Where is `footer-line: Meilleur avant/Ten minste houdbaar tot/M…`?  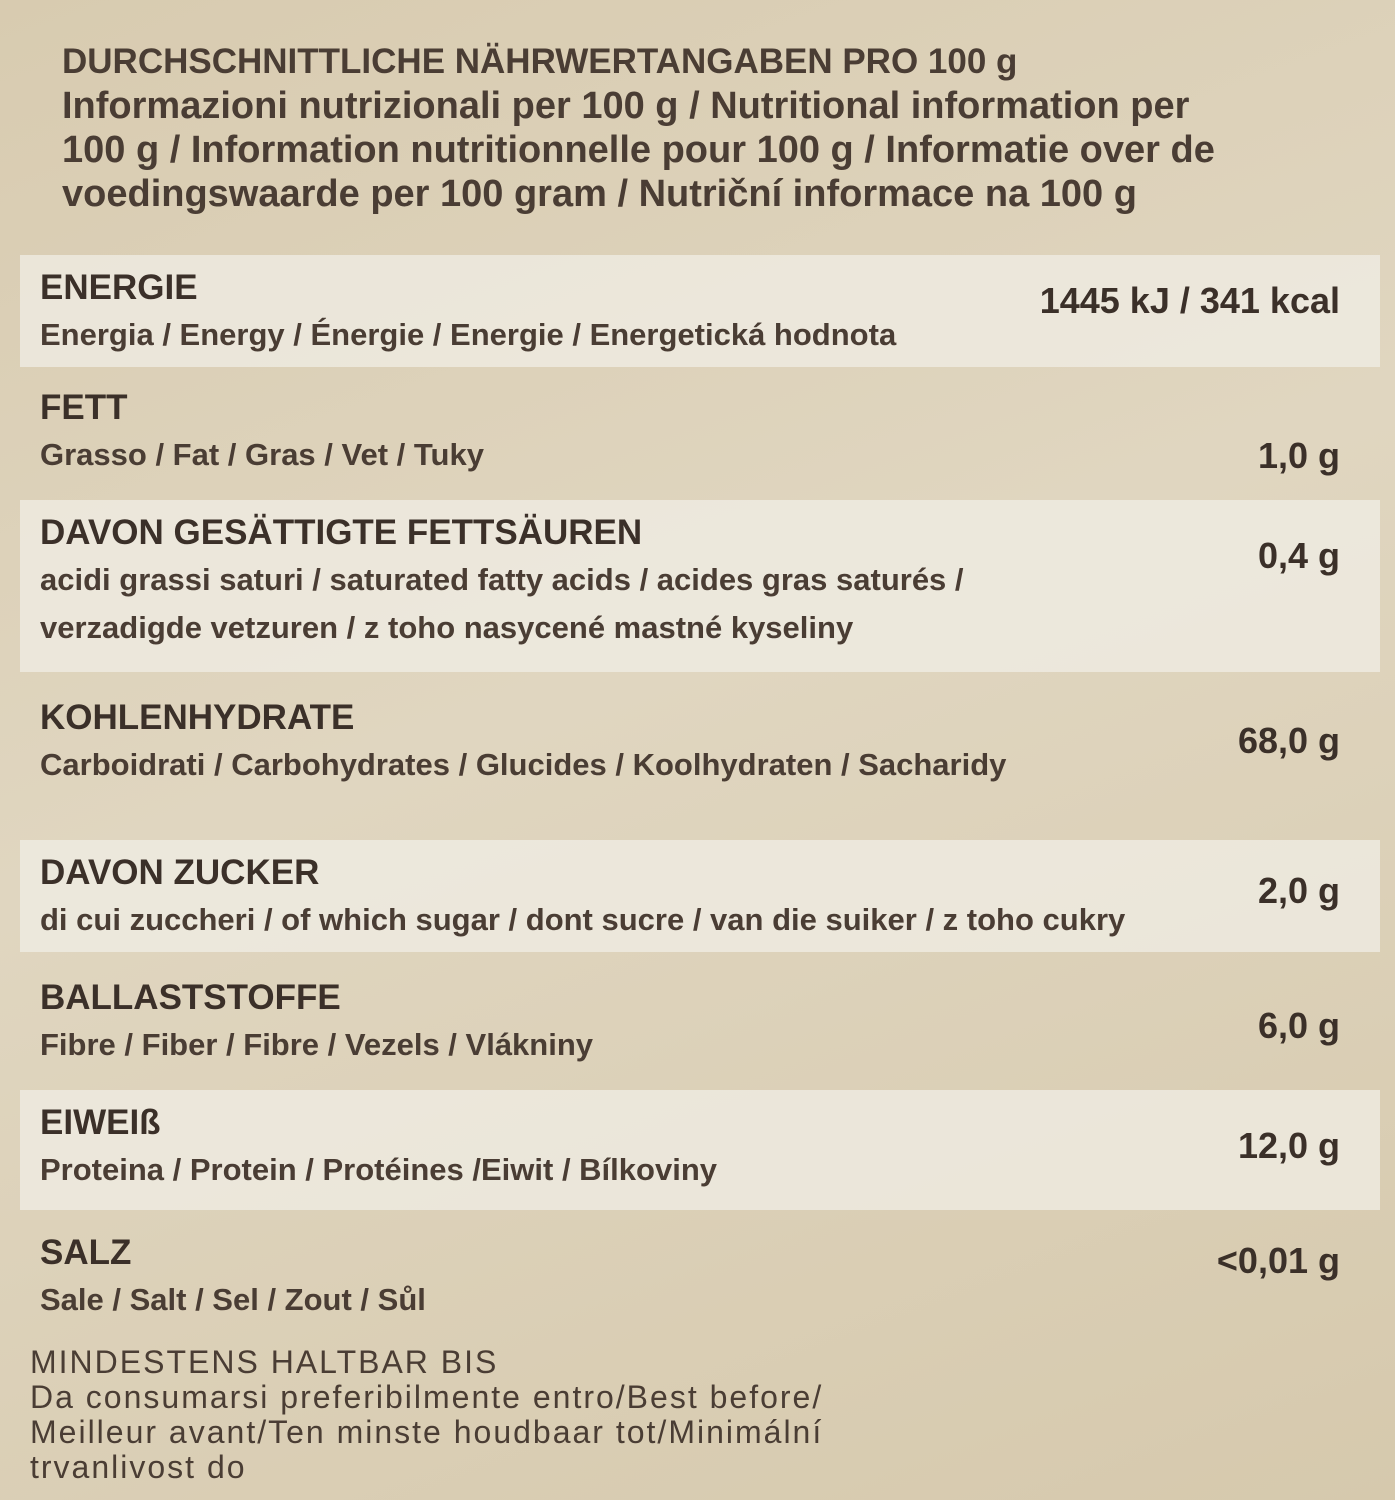 footer-line: Meilleur avant/Ten minste houdbaar tot/M… is located at coordinates (427, 1432).